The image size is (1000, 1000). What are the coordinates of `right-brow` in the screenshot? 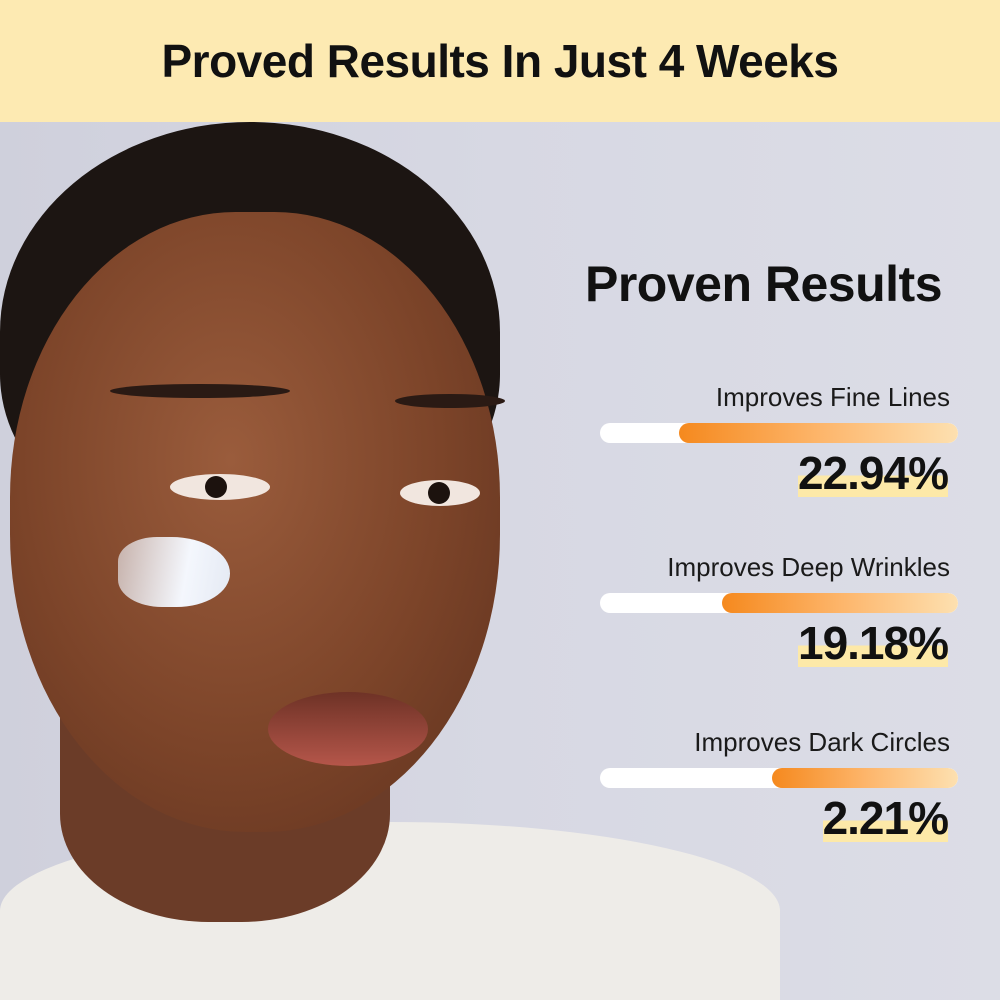 It's located at (450, 401).